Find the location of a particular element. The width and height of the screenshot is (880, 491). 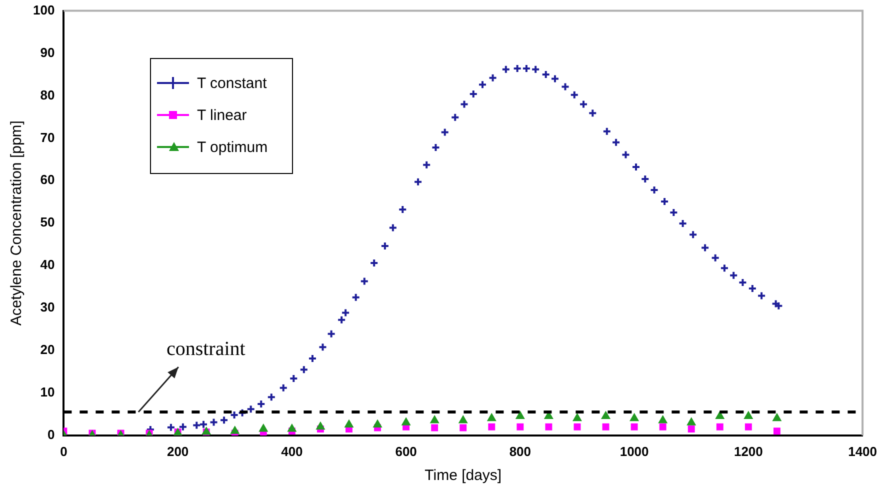

x-tick-label: 400 is located at coordinates (292, 451).